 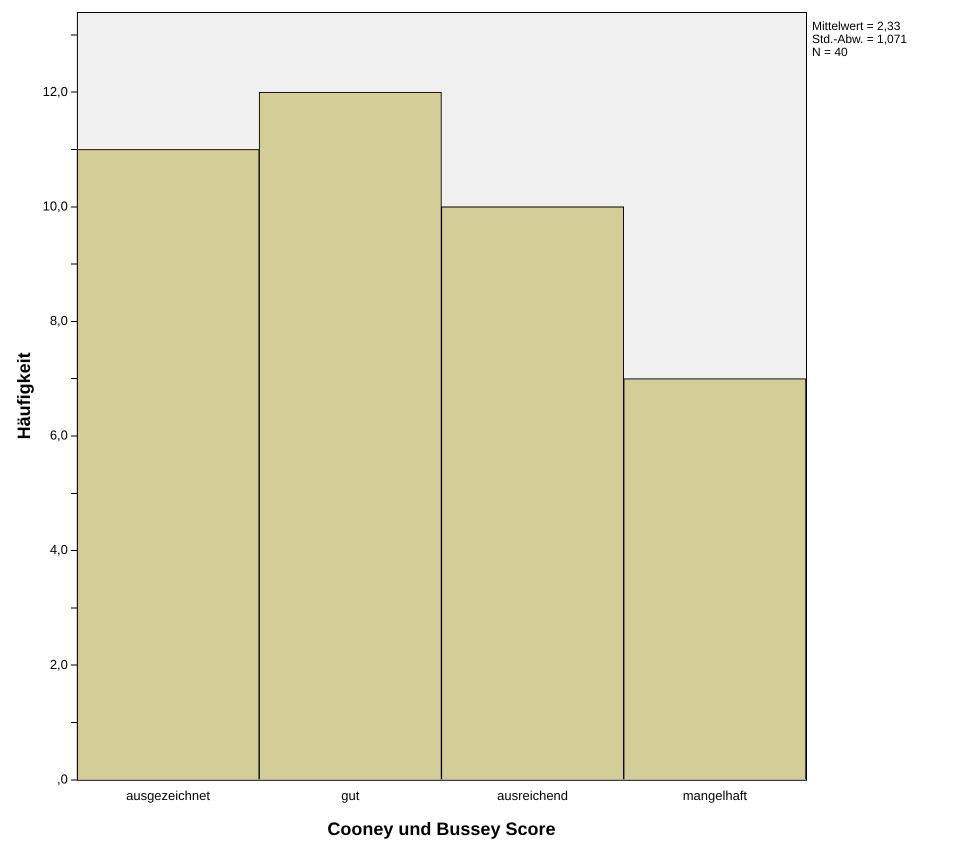 I want to click on y-tick-label: 4,0, so click(x=59, y=550).